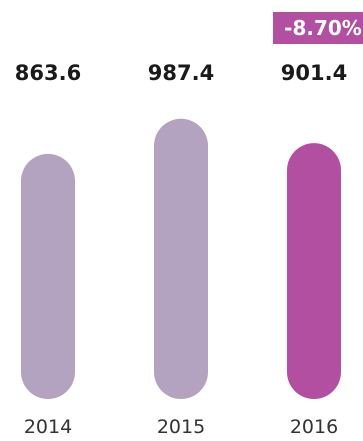 This screenshot has height=441, width=363. What do you see at coordinates (314, 73) in the screenshot?
I see `value-label-2016: 901.4` at bounding box center [314, 73].